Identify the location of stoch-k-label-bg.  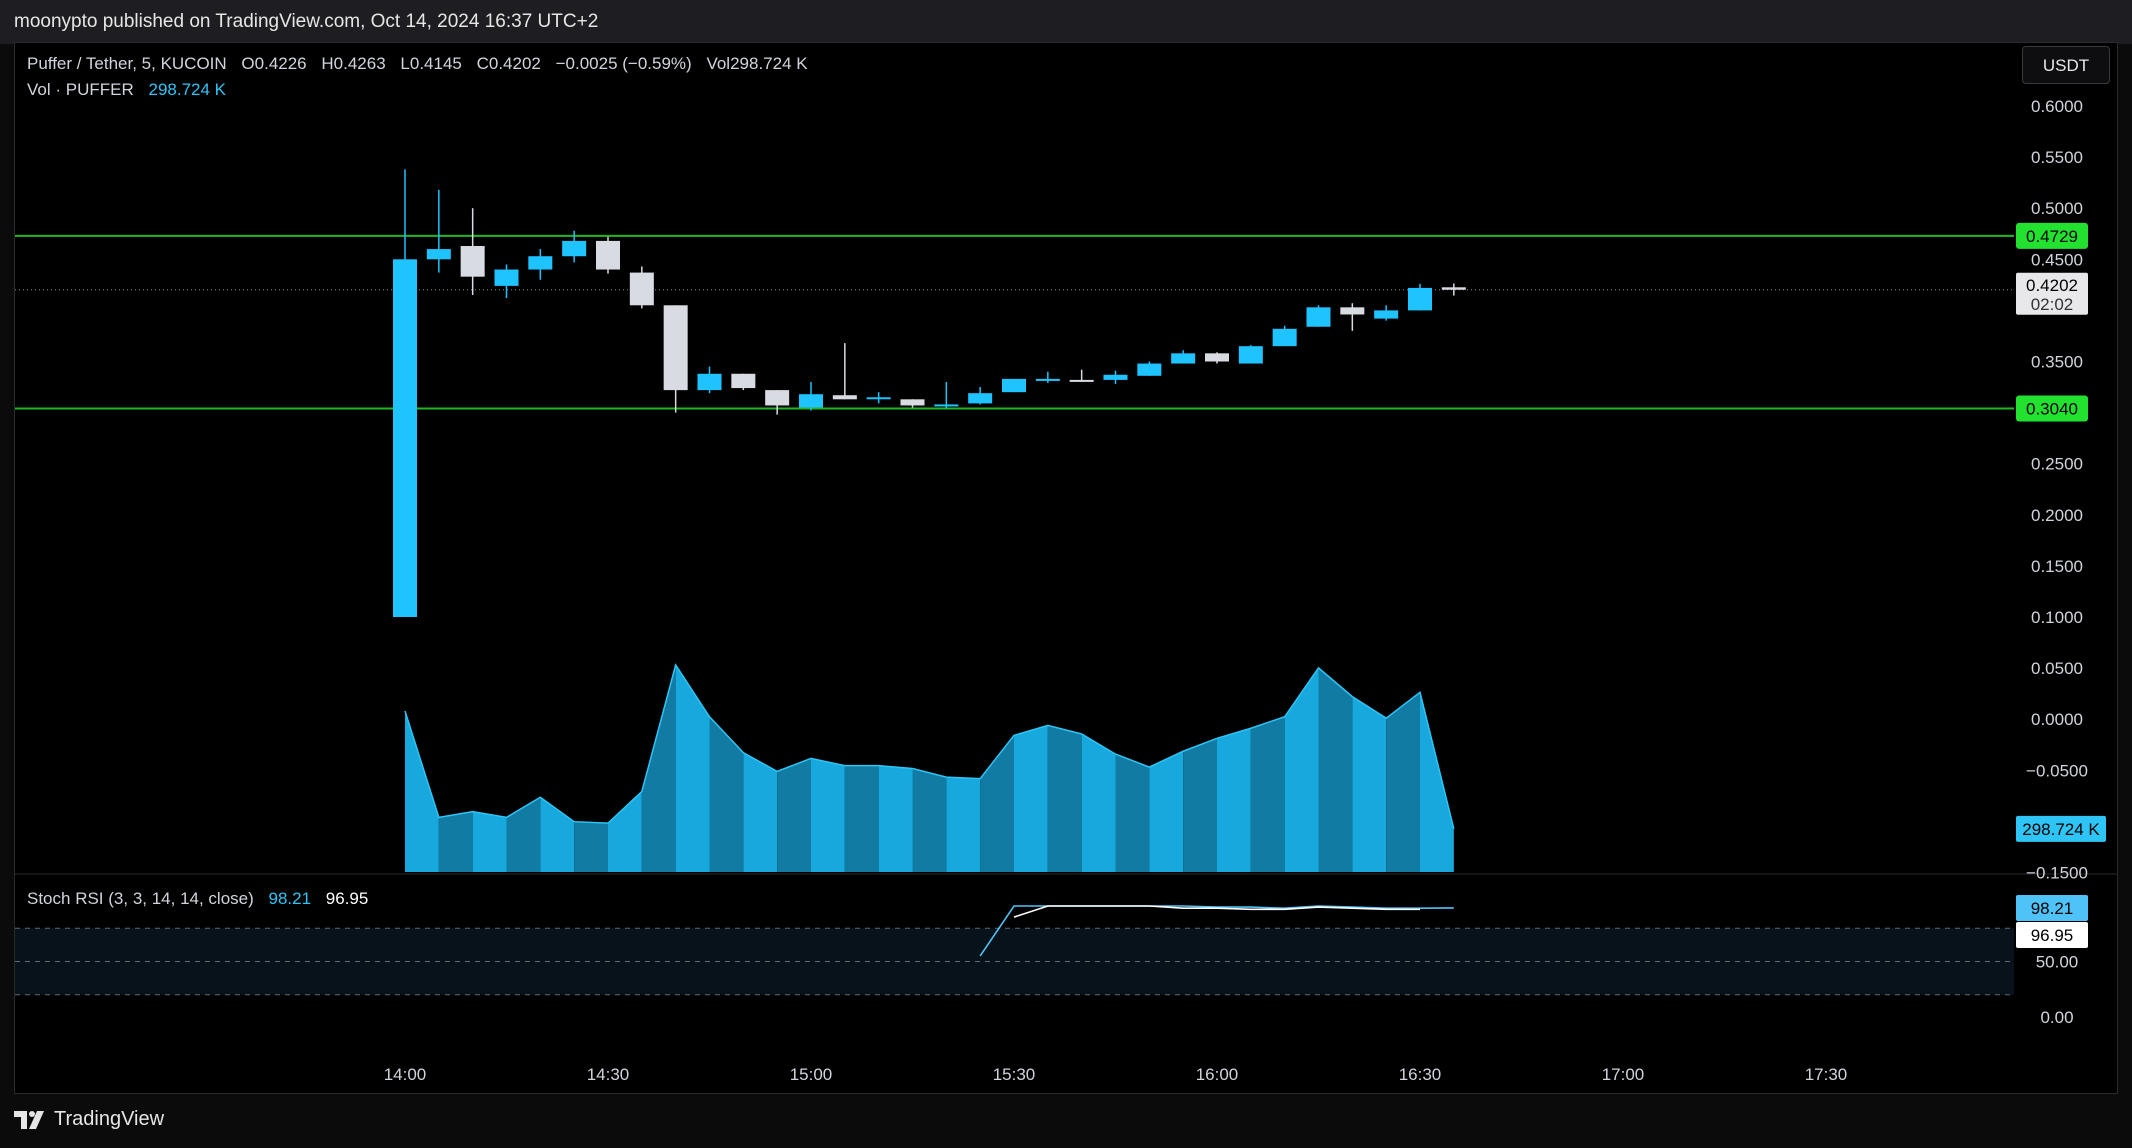
(2052, 907).